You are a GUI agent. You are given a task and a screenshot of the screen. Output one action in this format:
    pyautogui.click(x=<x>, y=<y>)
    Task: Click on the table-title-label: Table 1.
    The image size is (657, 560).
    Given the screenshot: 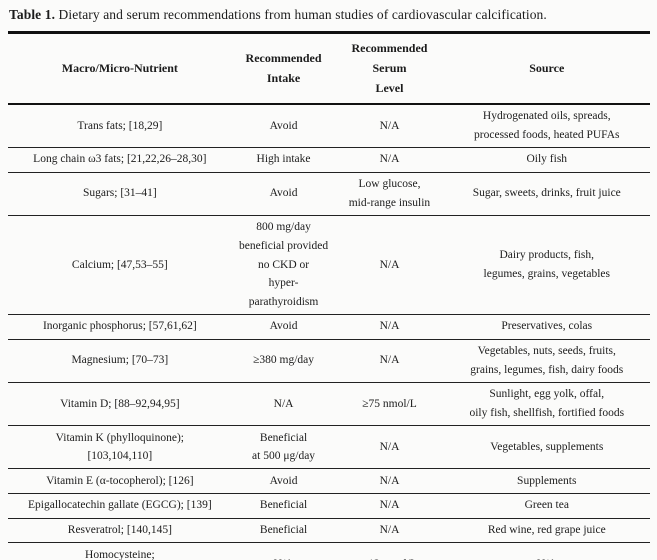 What is the action you would take?
    pyautogui.click(x=32, y=14)
    